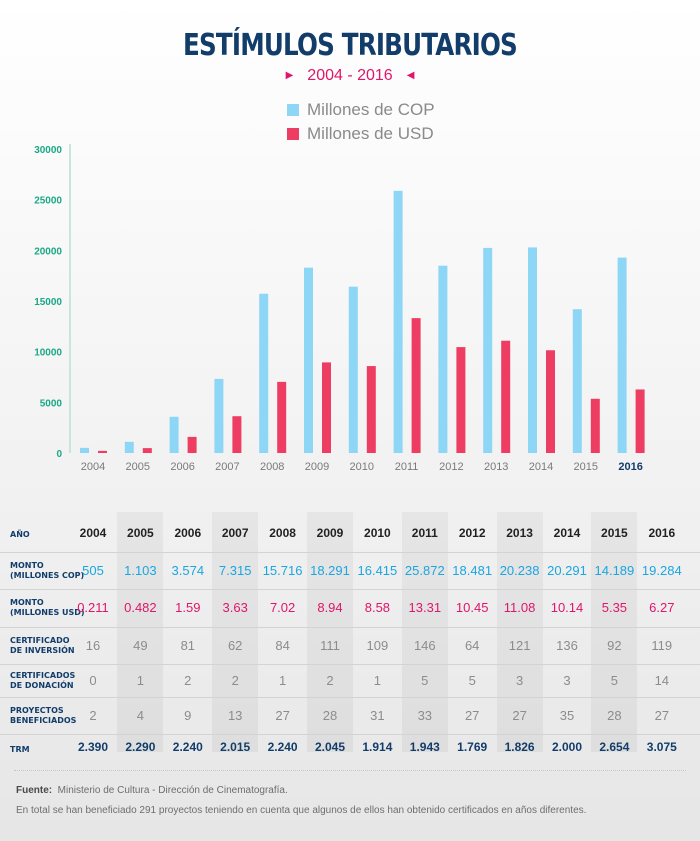 This screenshot has height=841, width=700. Describe the element at coordinates (48, 150) in the screenshot. I see `y-tick-label: 30000` at that location.